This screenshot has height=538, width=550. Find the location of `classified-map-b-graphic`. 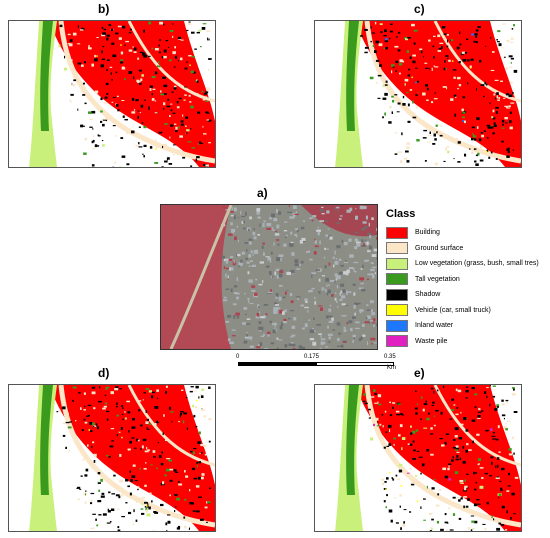

classified-map-b-graphic is located at coordinates (112, 94).